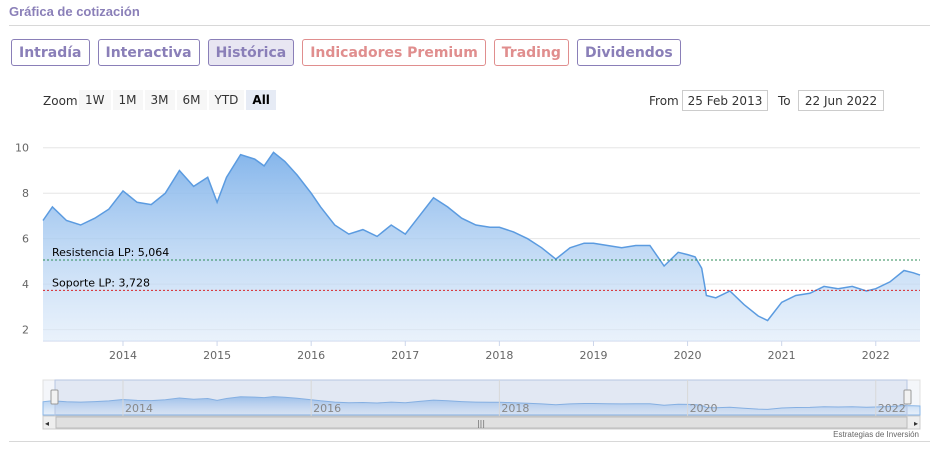 The width and height of the screenshot is (939, 452). What do you see at coordinates (25, 239) in the screenshot?
I see `y-tick-label: 6` at bounding box center [25, 239].